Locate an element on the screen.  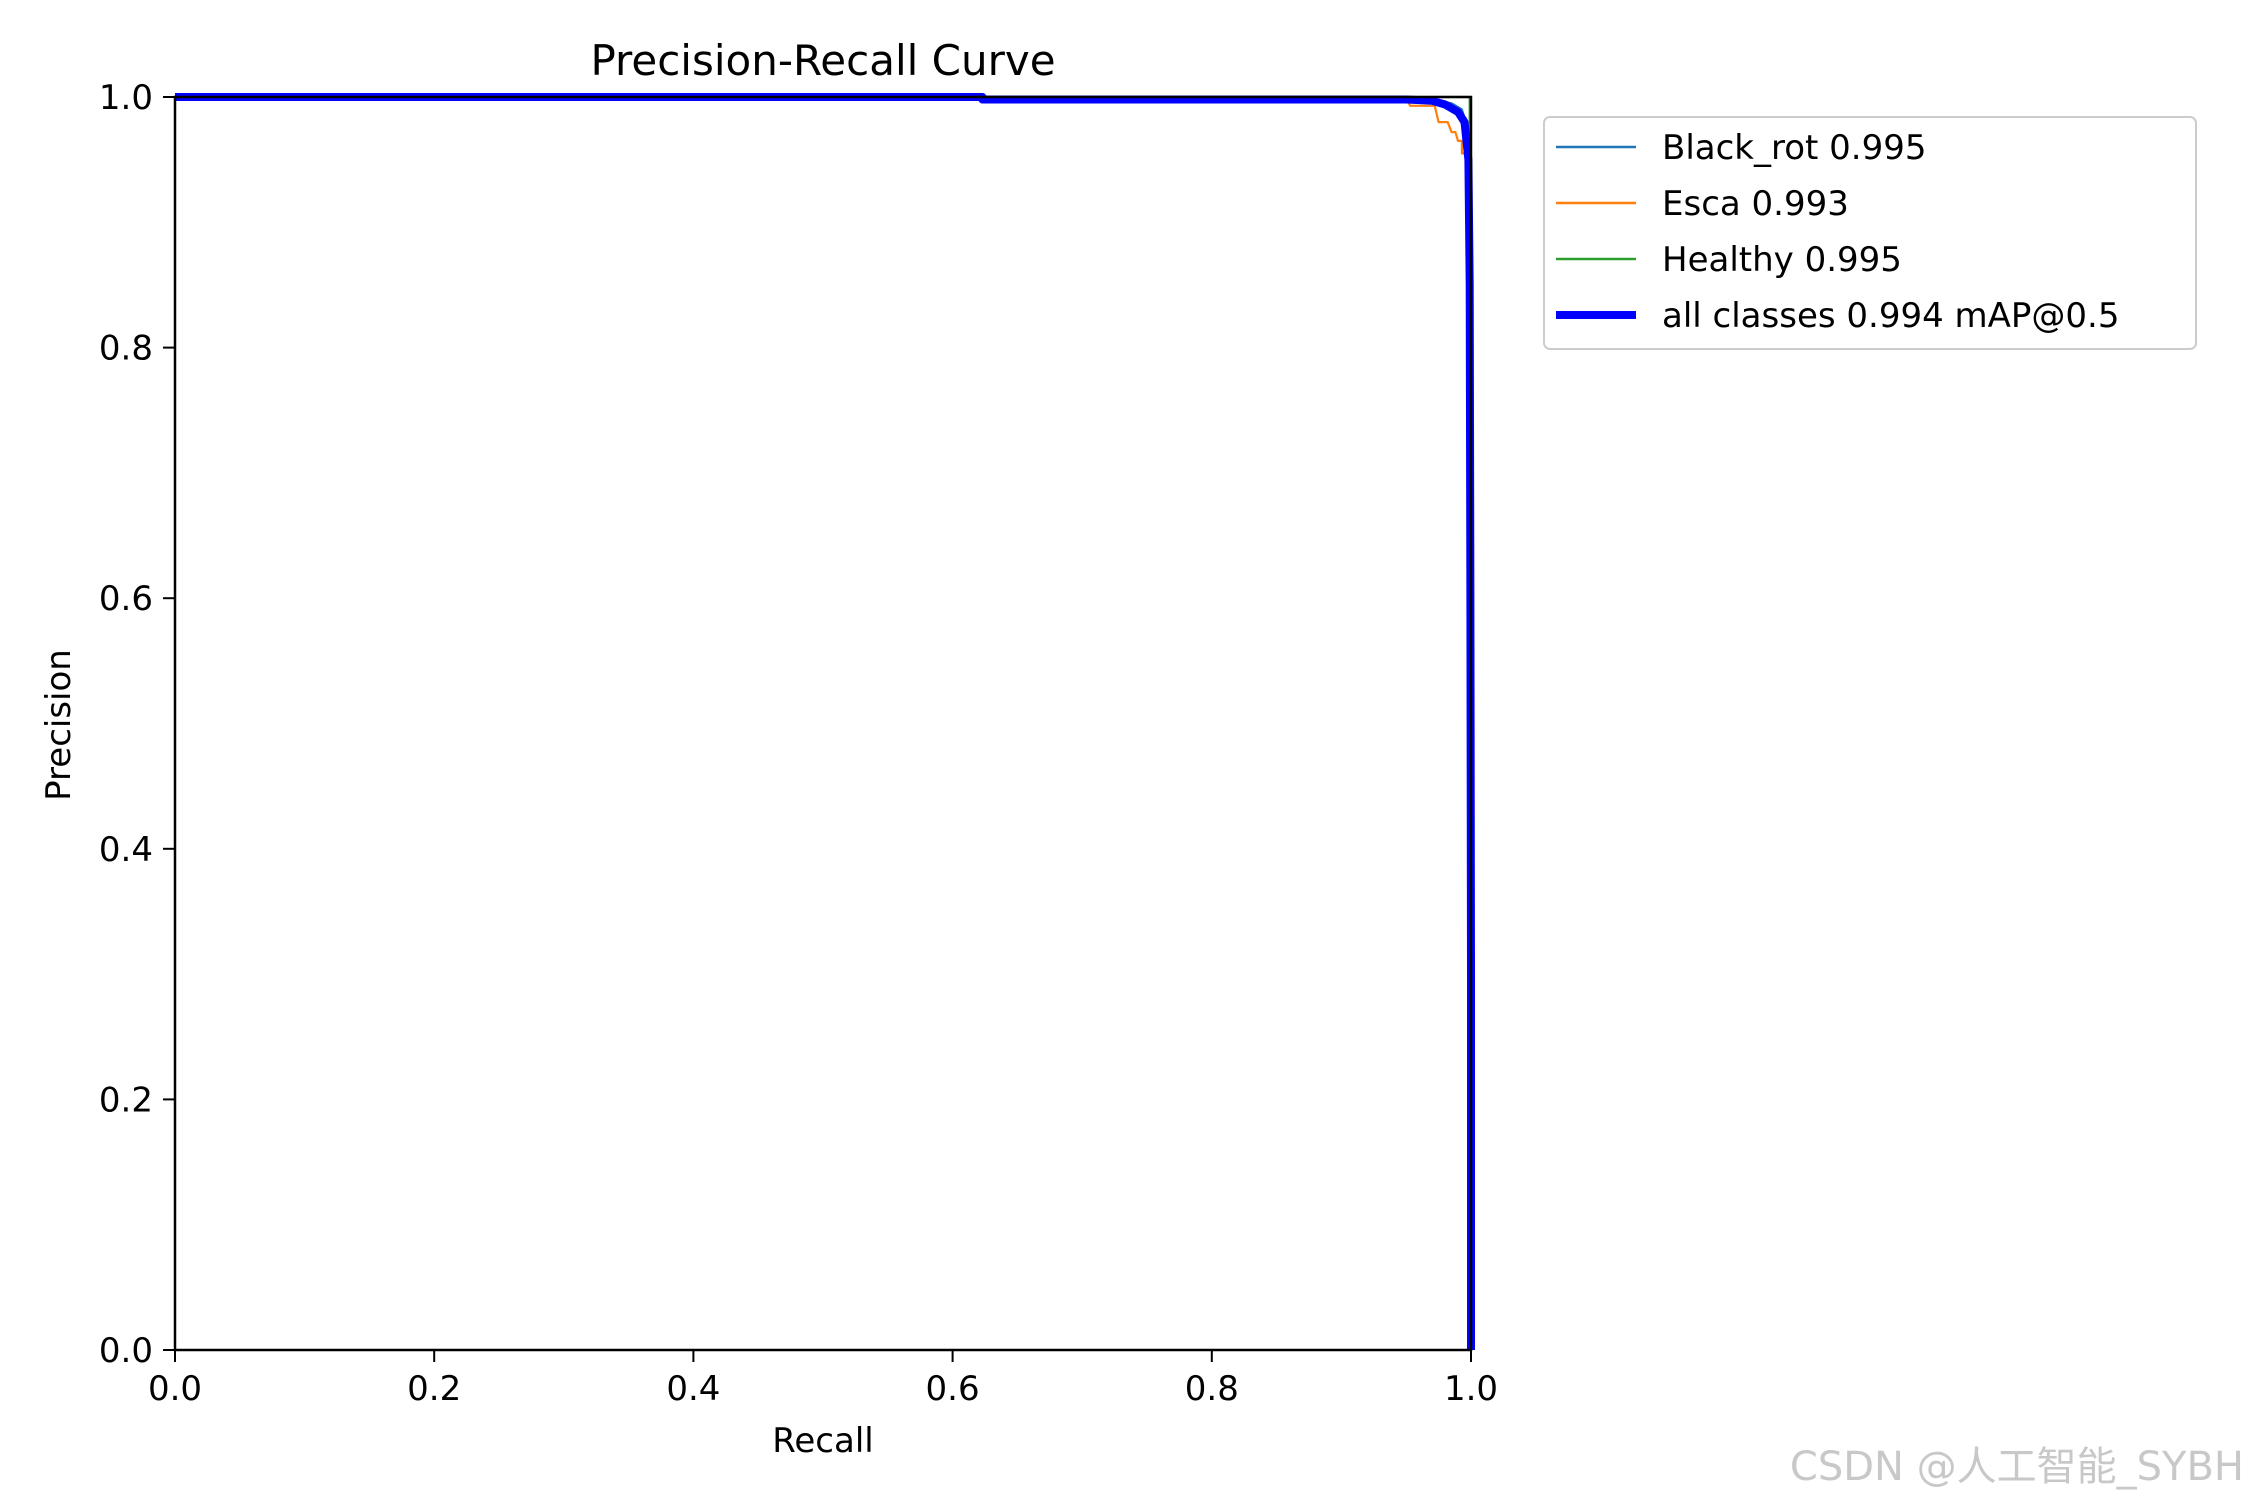
legend-label-2: Healthy 0.995 is located at coordinates (1782, 260).